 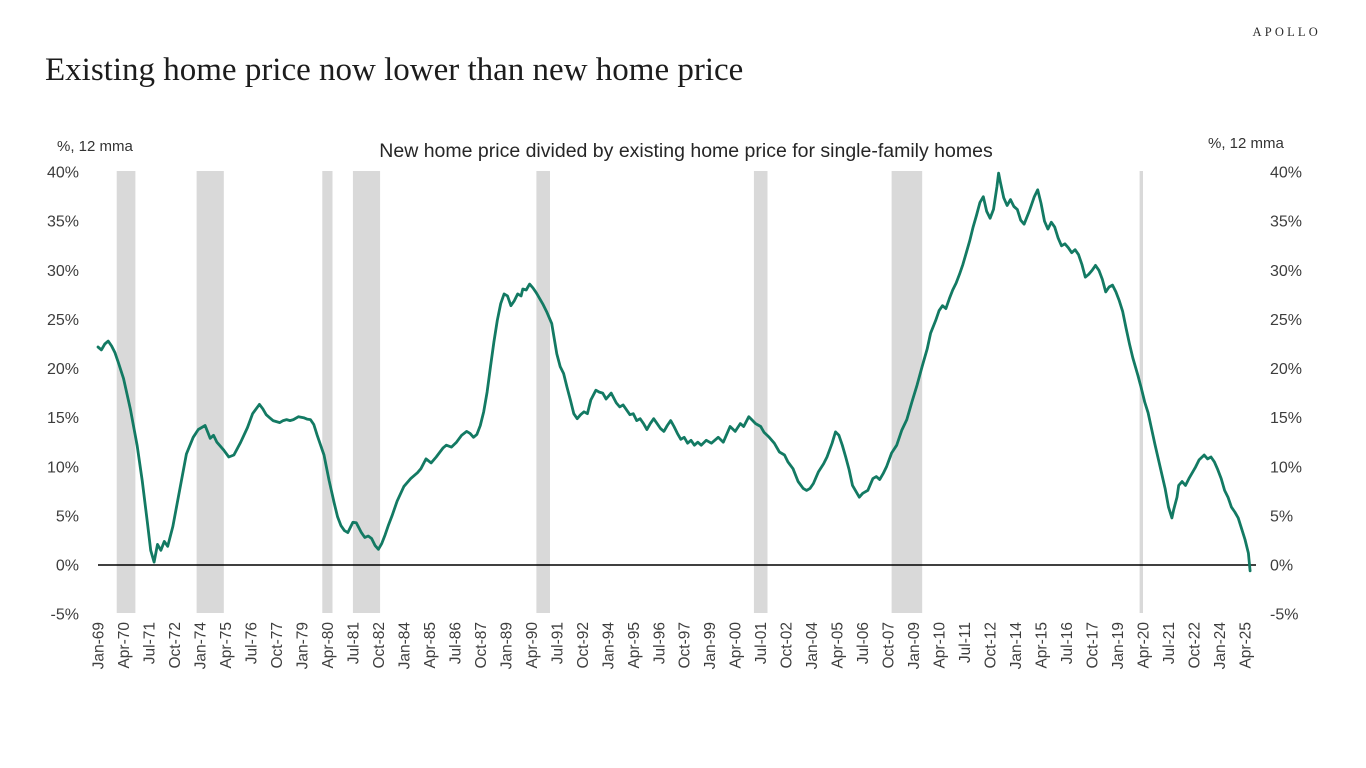 I want to click on x-tick-label: Apr-10, so click(x=940, y=645).